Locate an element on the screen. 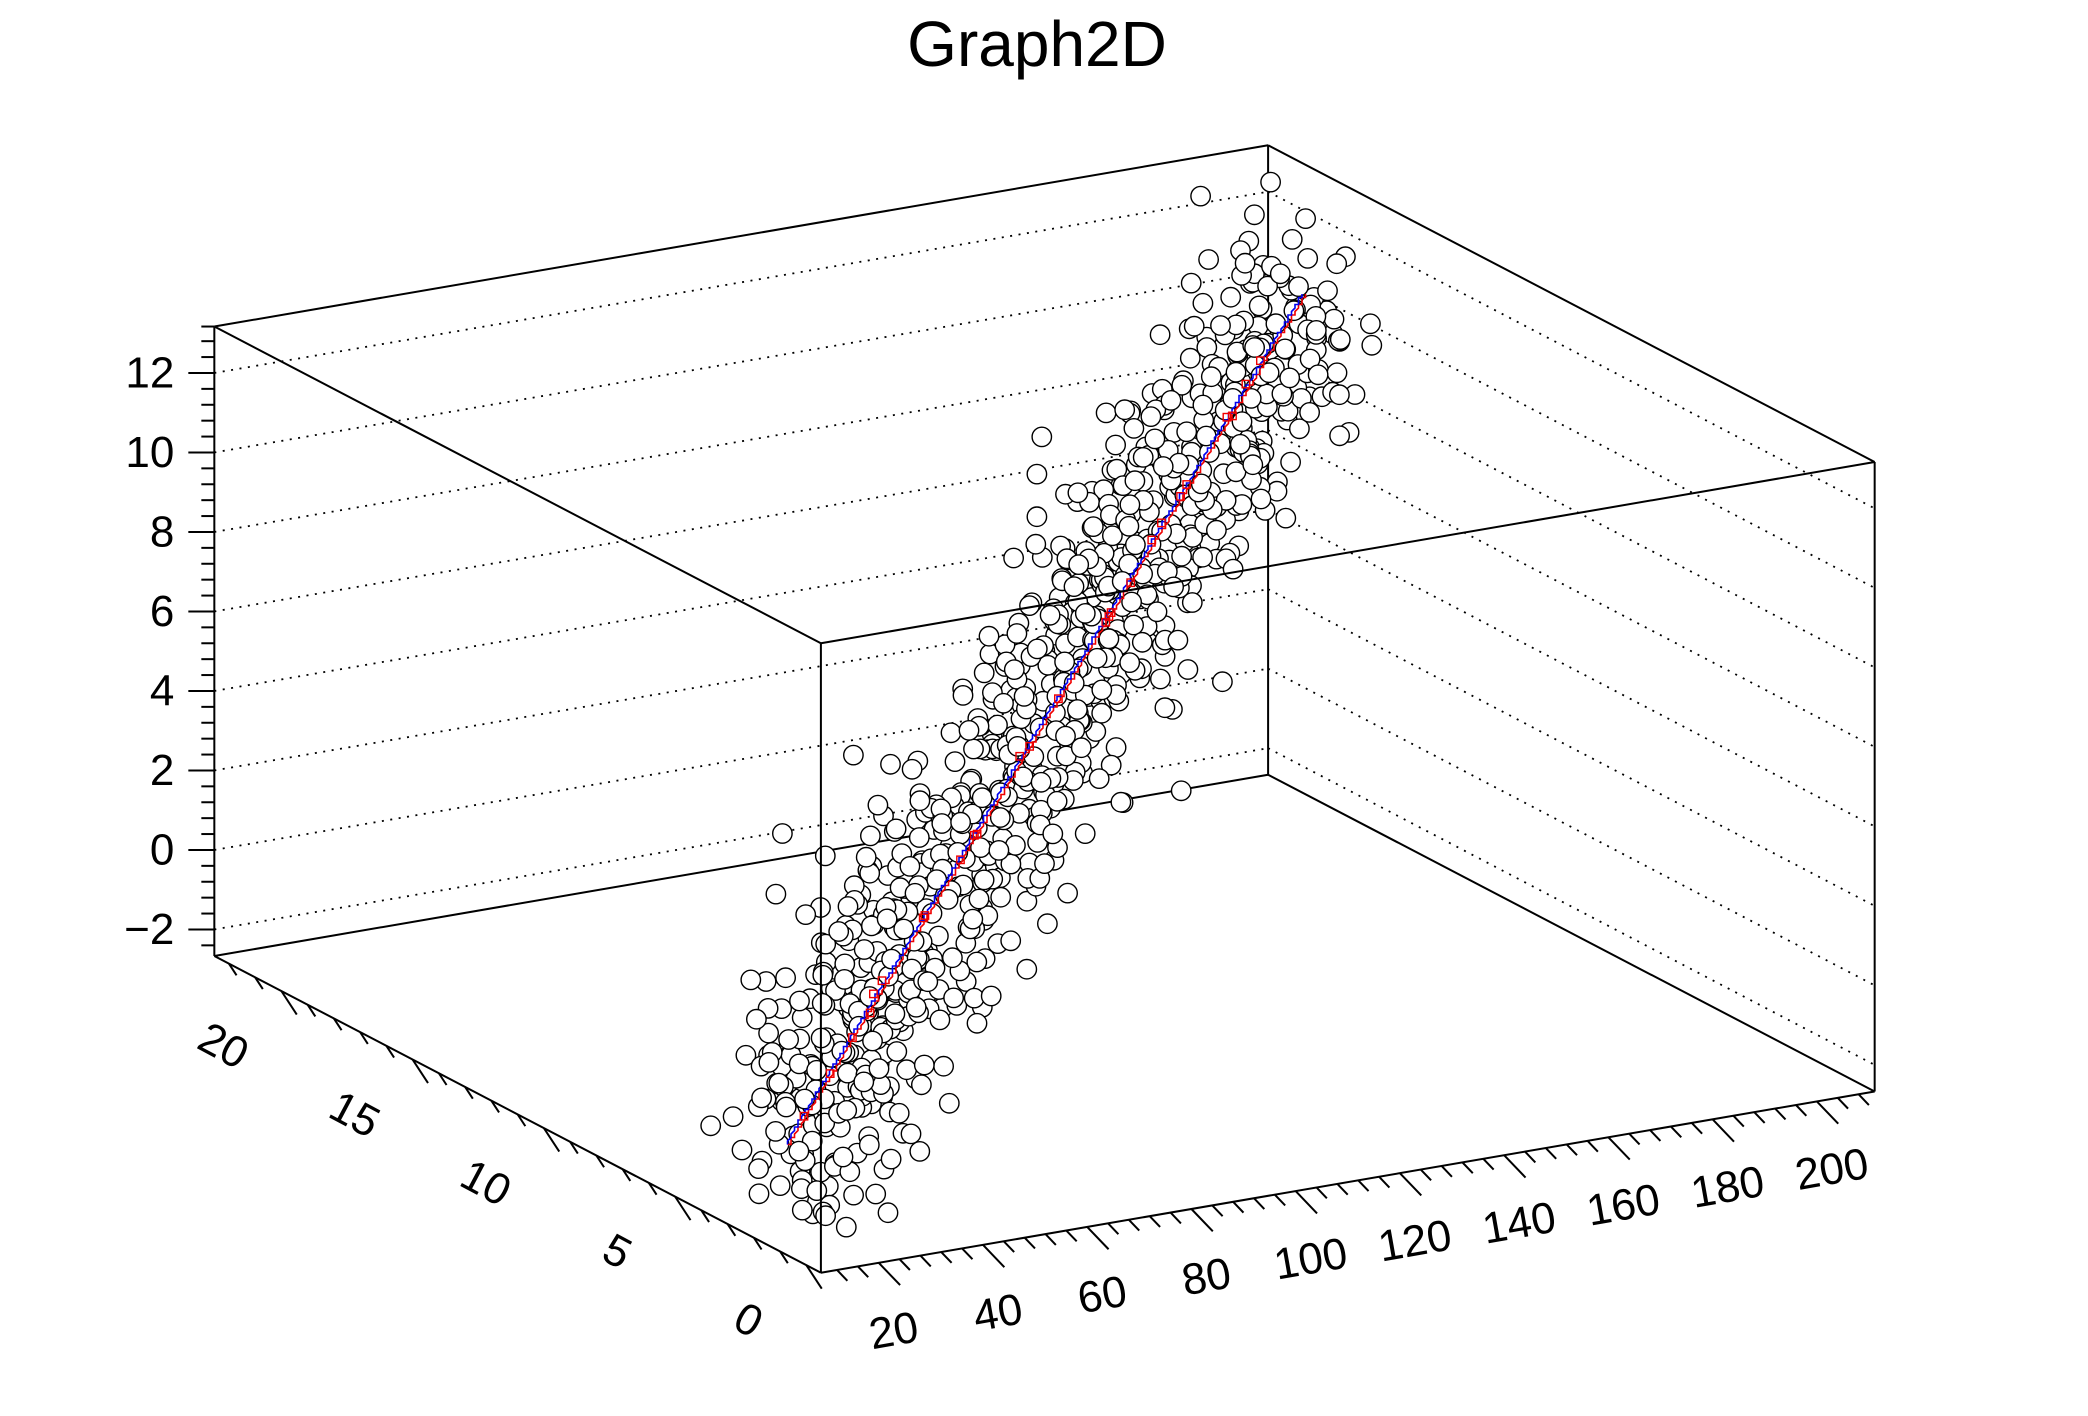  axis-tick-label: 200 is located at coordinates (1831, 1169).